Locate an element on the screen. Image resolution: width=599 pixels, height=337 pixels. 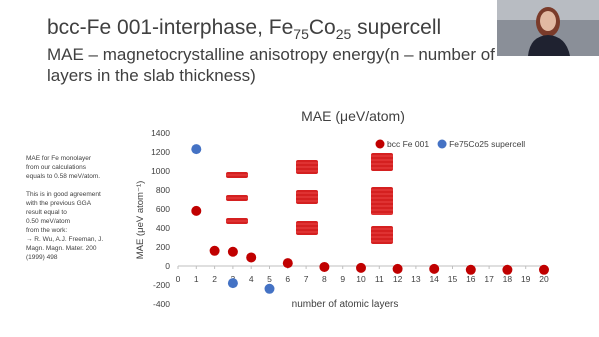
chart-title: MAE (μeV/atom) is located at coordinates (353, 116).